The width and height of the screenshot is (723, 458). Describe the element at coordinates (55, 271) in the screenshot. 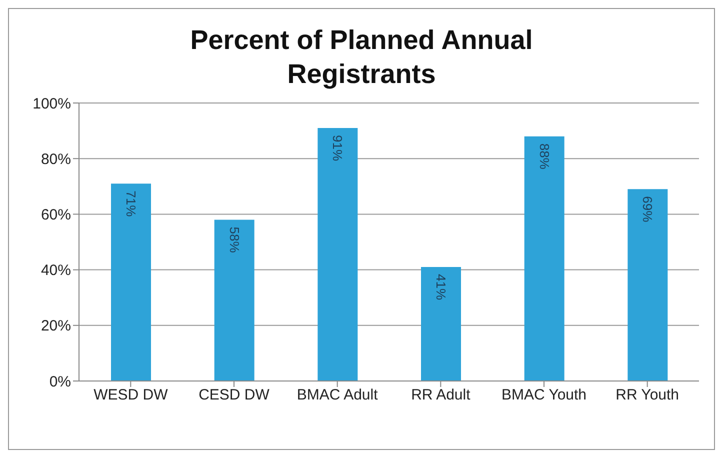

I see `y-tick-label: 40%` at that location.